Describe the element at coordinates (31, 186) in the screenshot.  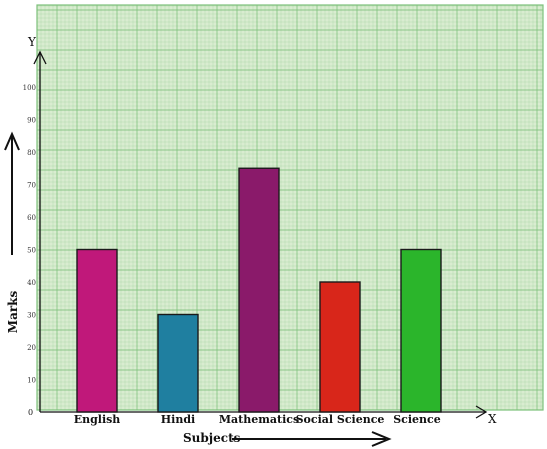
I see `y-tick-label: 70` at that location.